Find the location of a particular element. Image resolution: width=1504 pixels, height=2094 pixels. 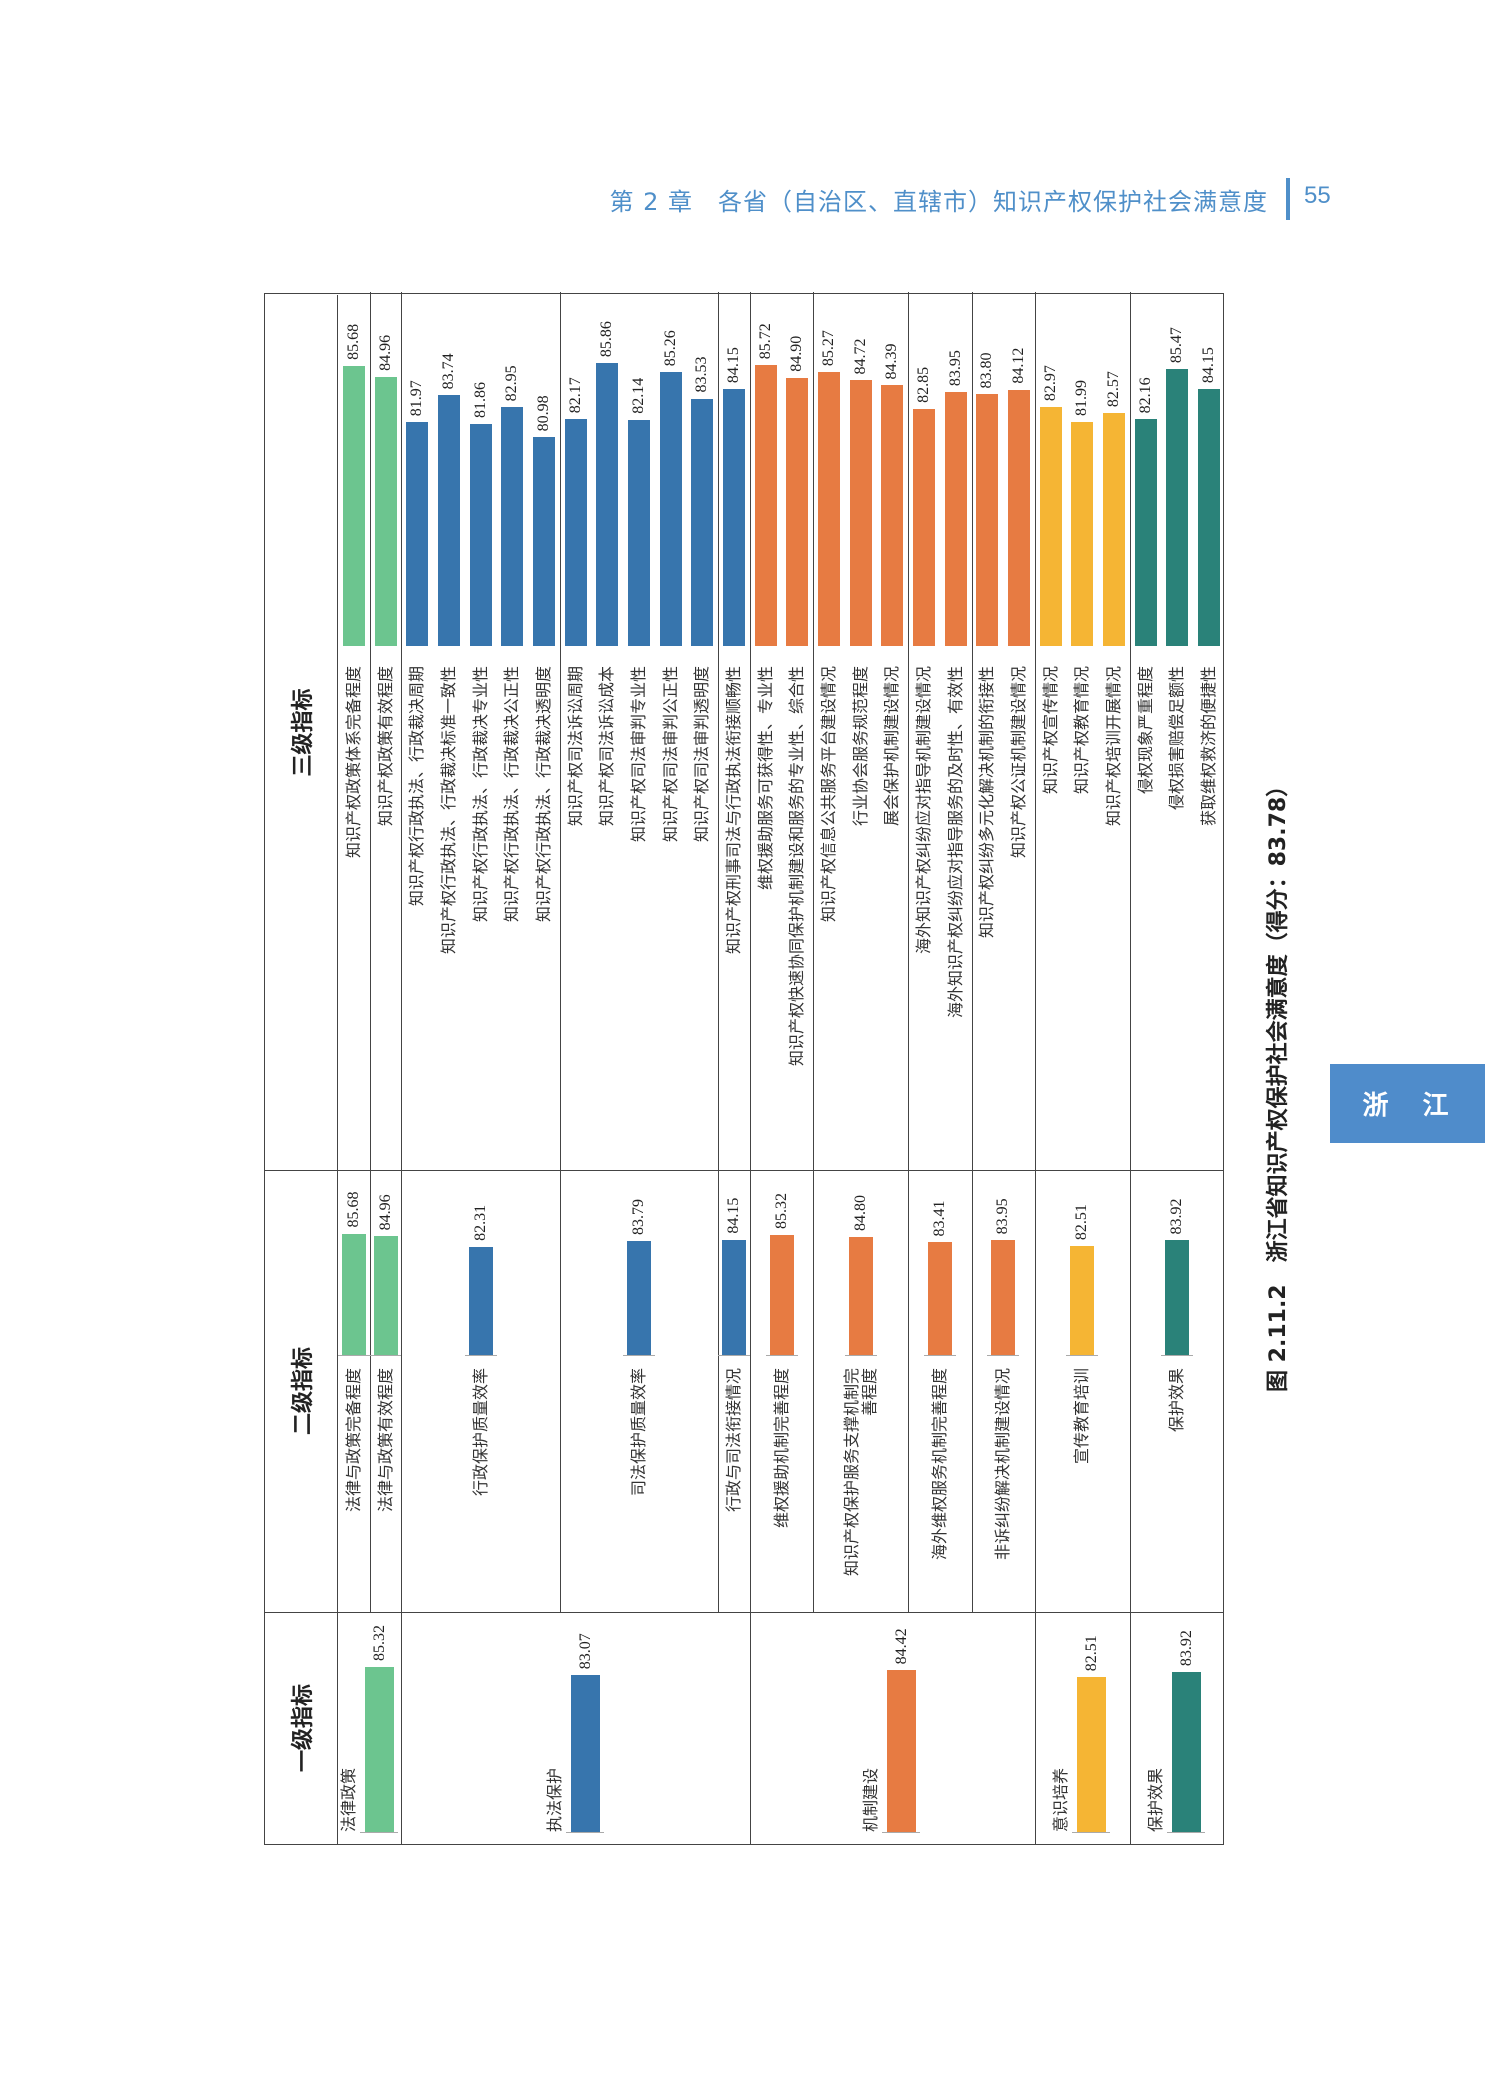

level2-value: 84.15 is located at coordinates (733, 1215).